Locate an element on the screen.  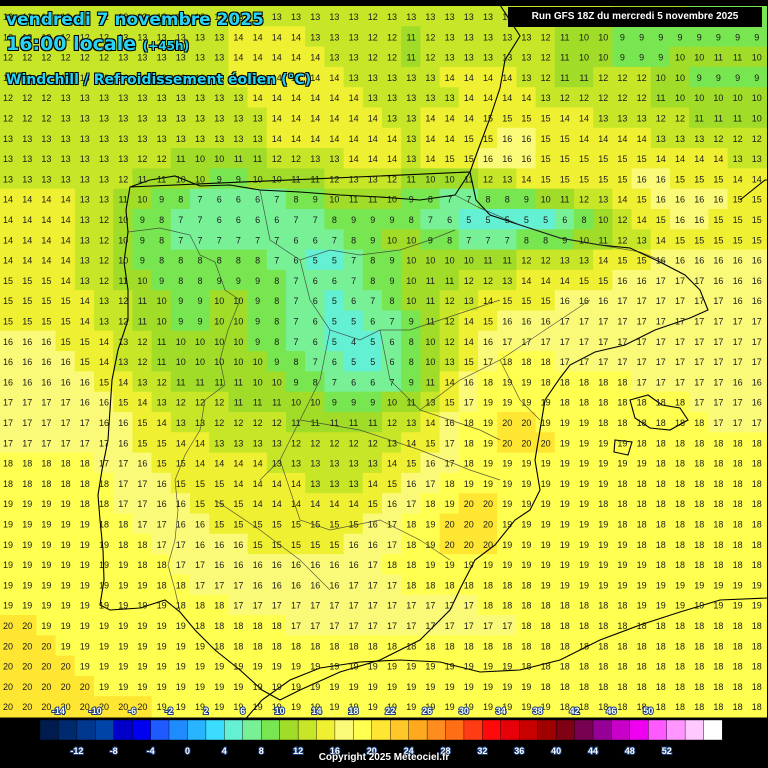
grid-value: 12 is located at coordinates (104, 281).